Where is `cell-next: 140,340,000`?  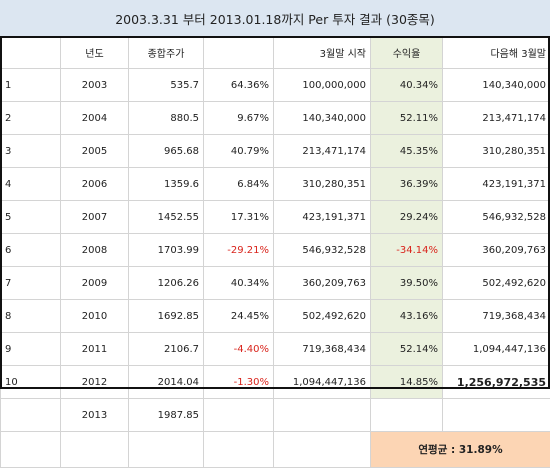 cell-next: 140,340,000 is located at coordinates (496, 85).